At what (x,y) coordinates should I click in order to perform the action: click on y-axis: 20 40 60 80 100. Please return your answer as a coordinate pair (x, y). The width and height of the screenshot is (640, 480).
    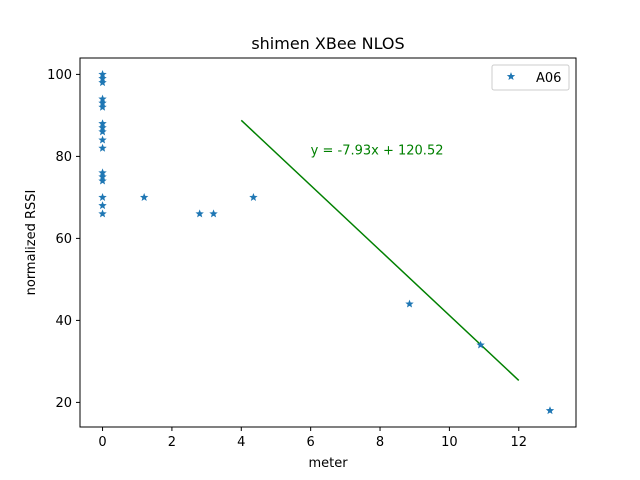
    Looking at the image, I should click on (63, 239).